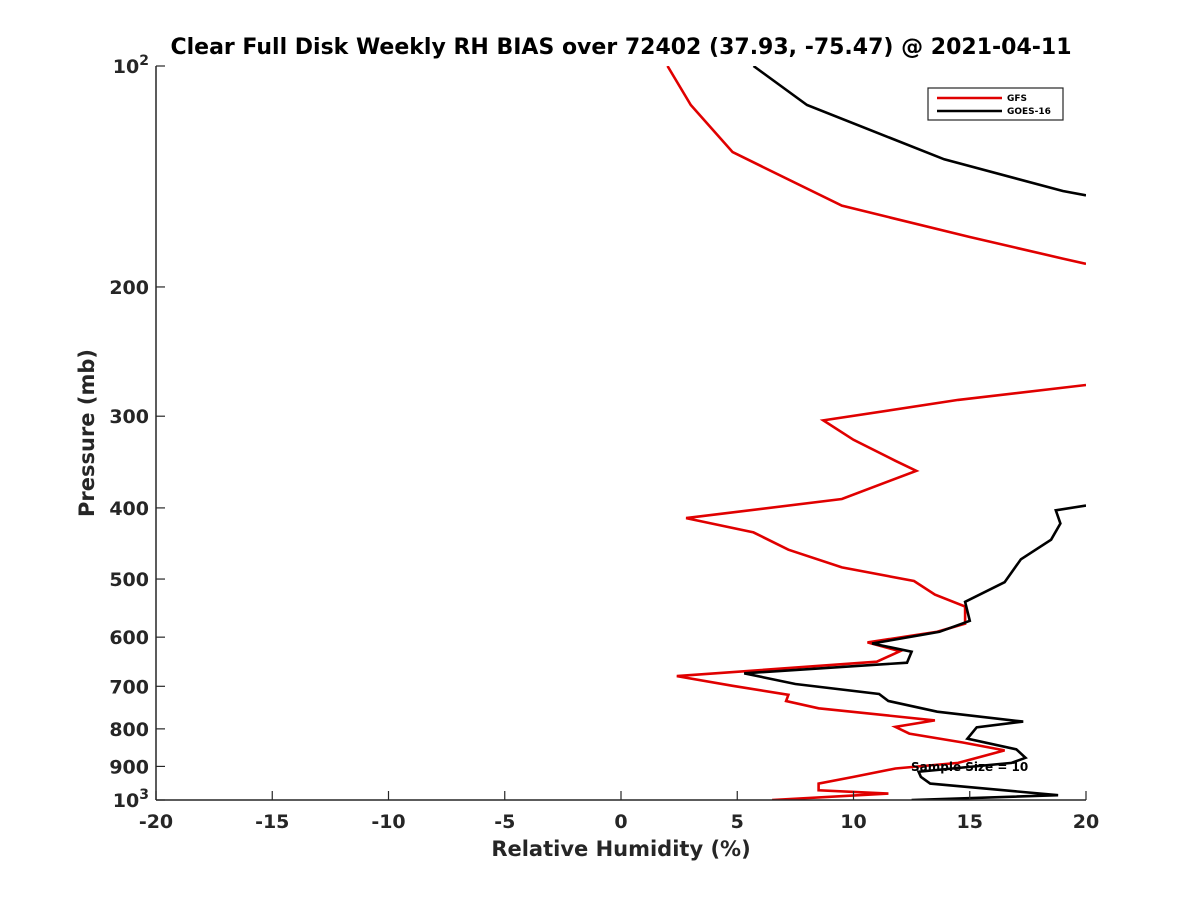 The width and height of the screenshot is (1200, 900). Describe the element at coordinates (131, 65) in the screenshot. I see `y-tick-label: 10²` at that location.